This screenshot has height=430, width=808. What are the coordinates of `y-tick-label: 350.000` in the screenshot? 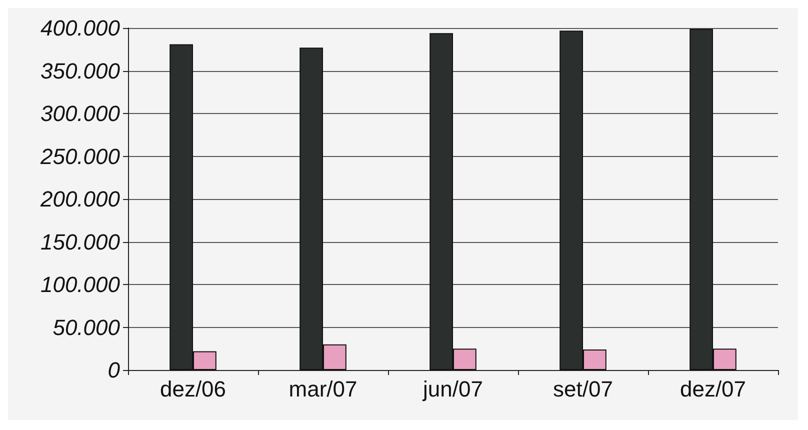 It's located at (80, 71).